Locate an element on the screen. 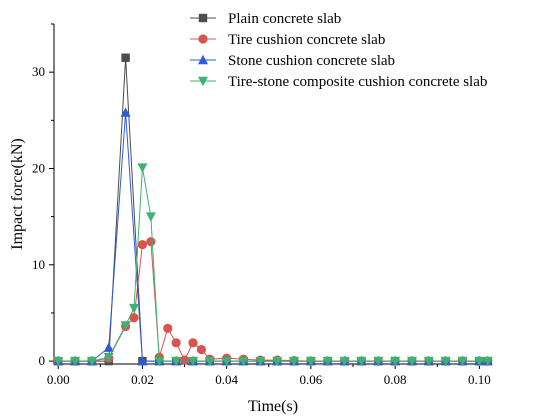  y-tick-label: 10 is located at coordinates (38, 264).